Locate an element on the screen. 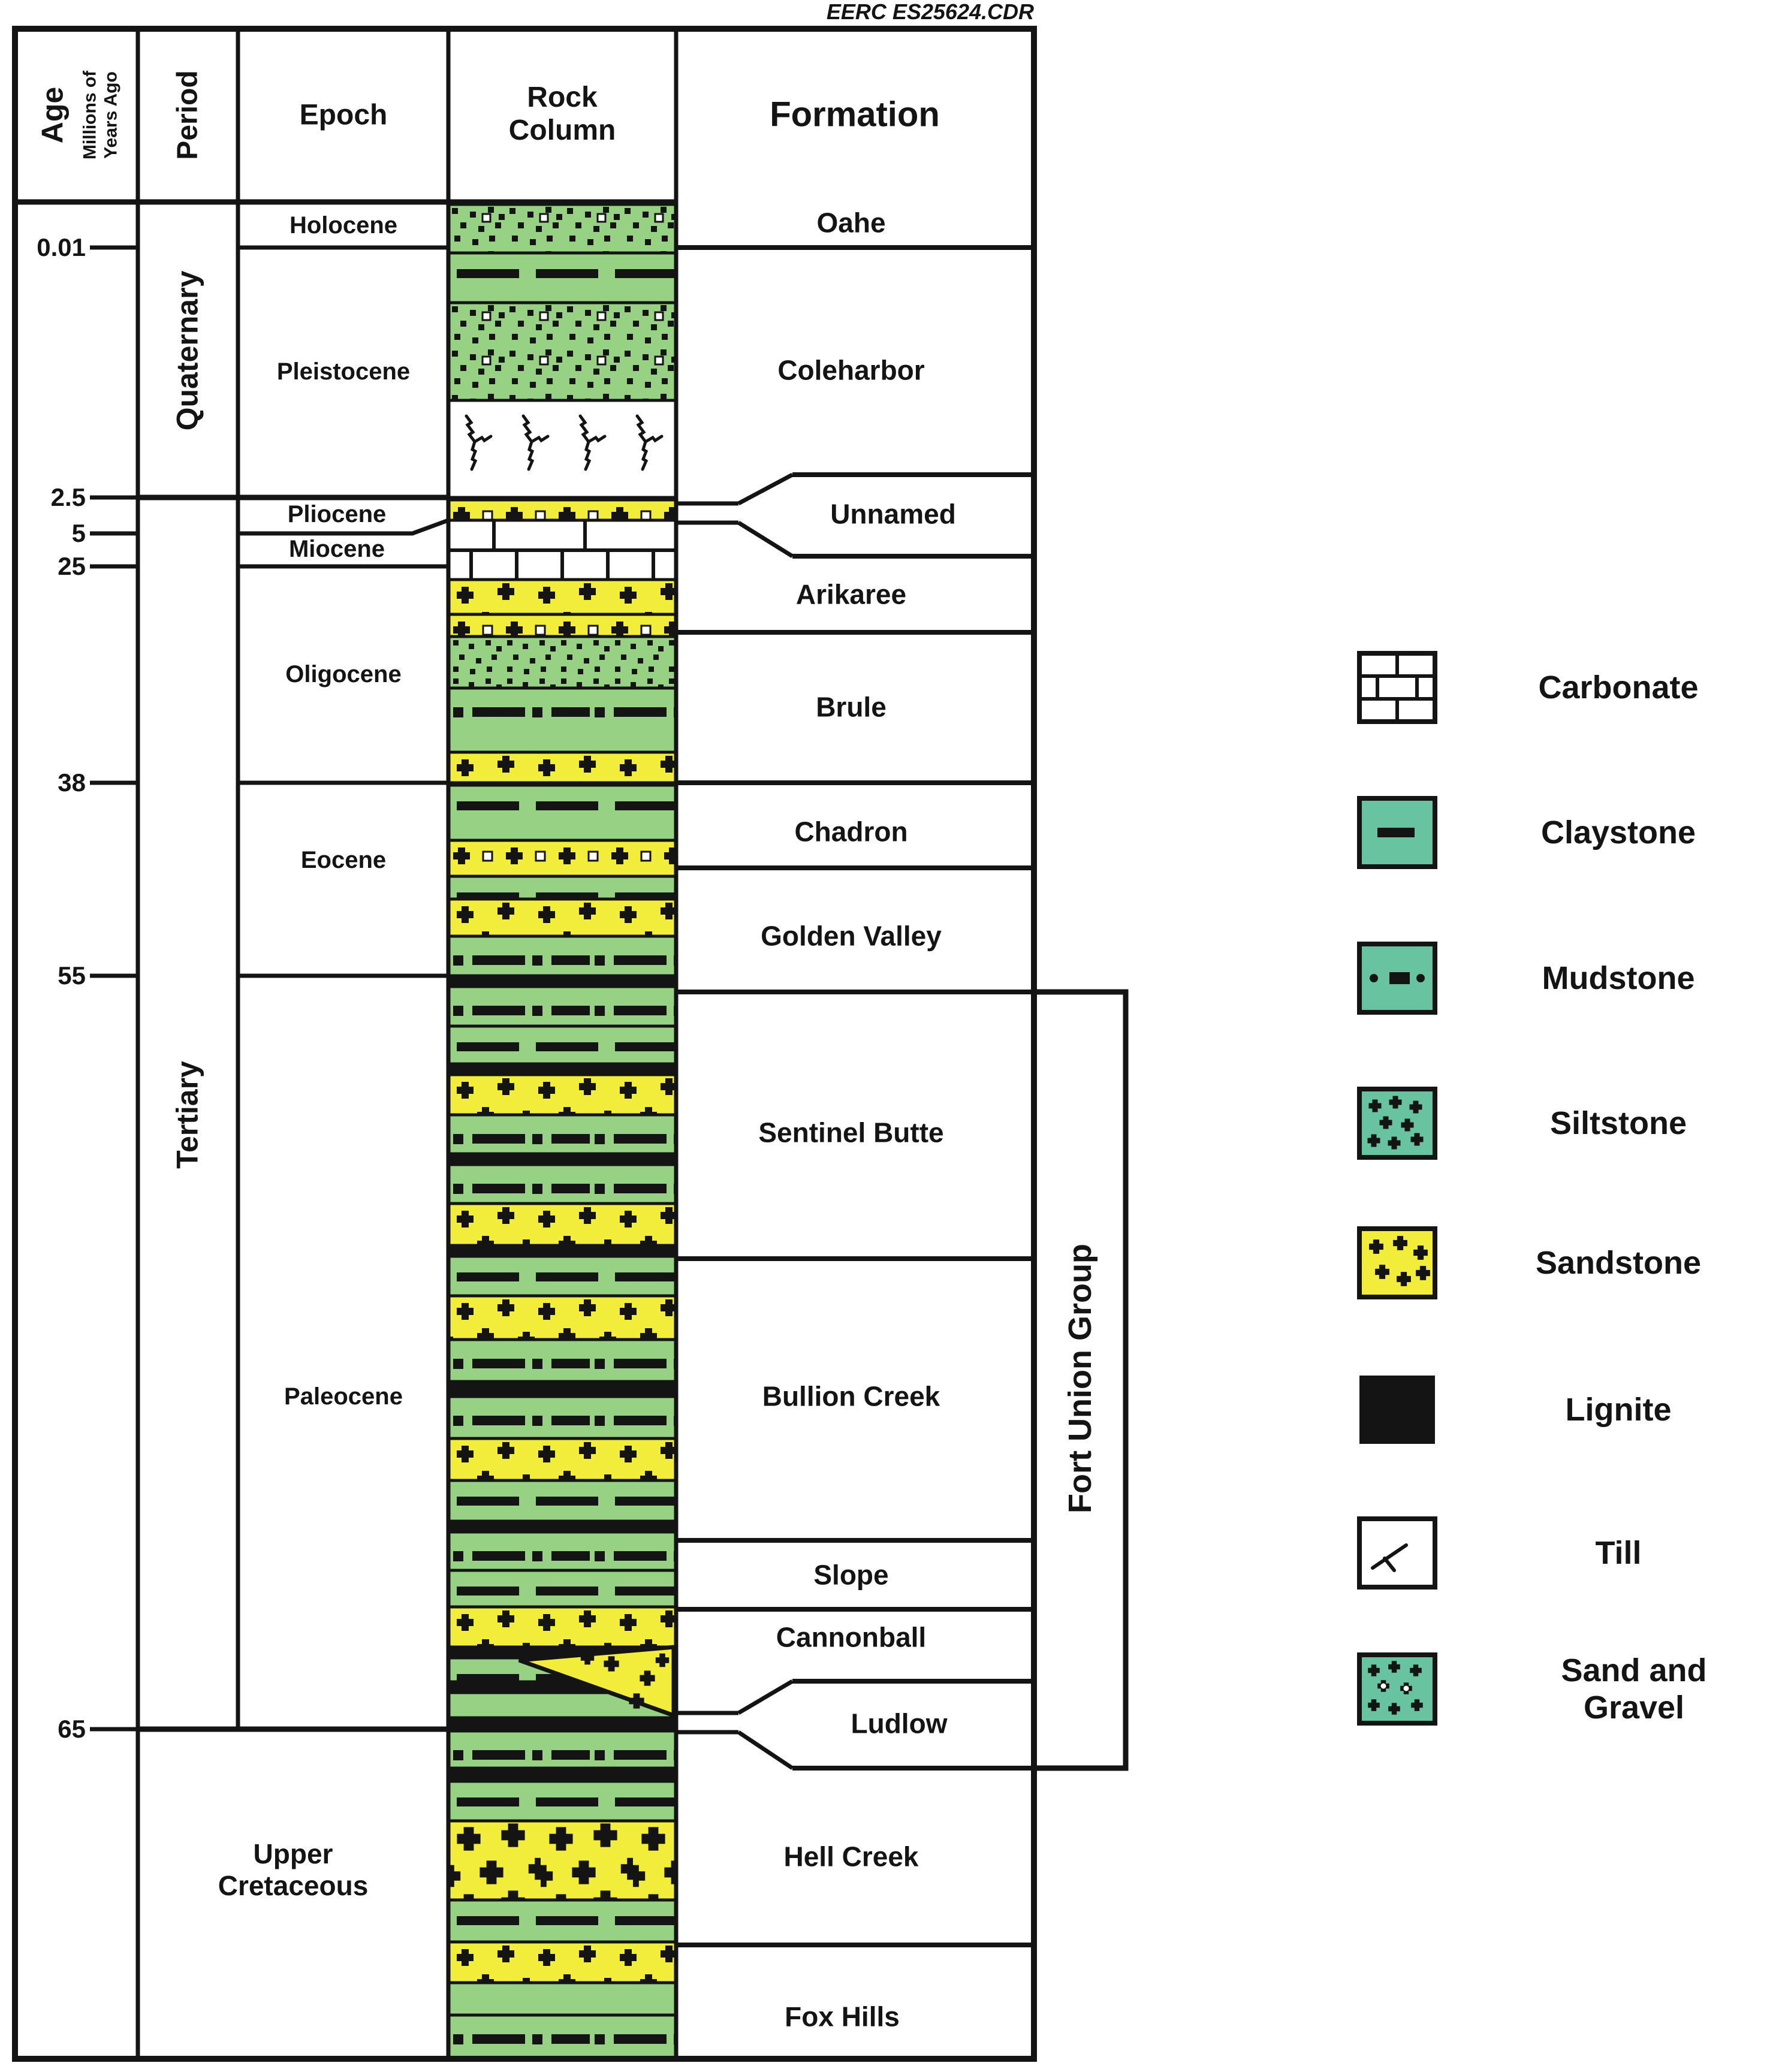  header-period: Period is located at coordinates (187, 115).